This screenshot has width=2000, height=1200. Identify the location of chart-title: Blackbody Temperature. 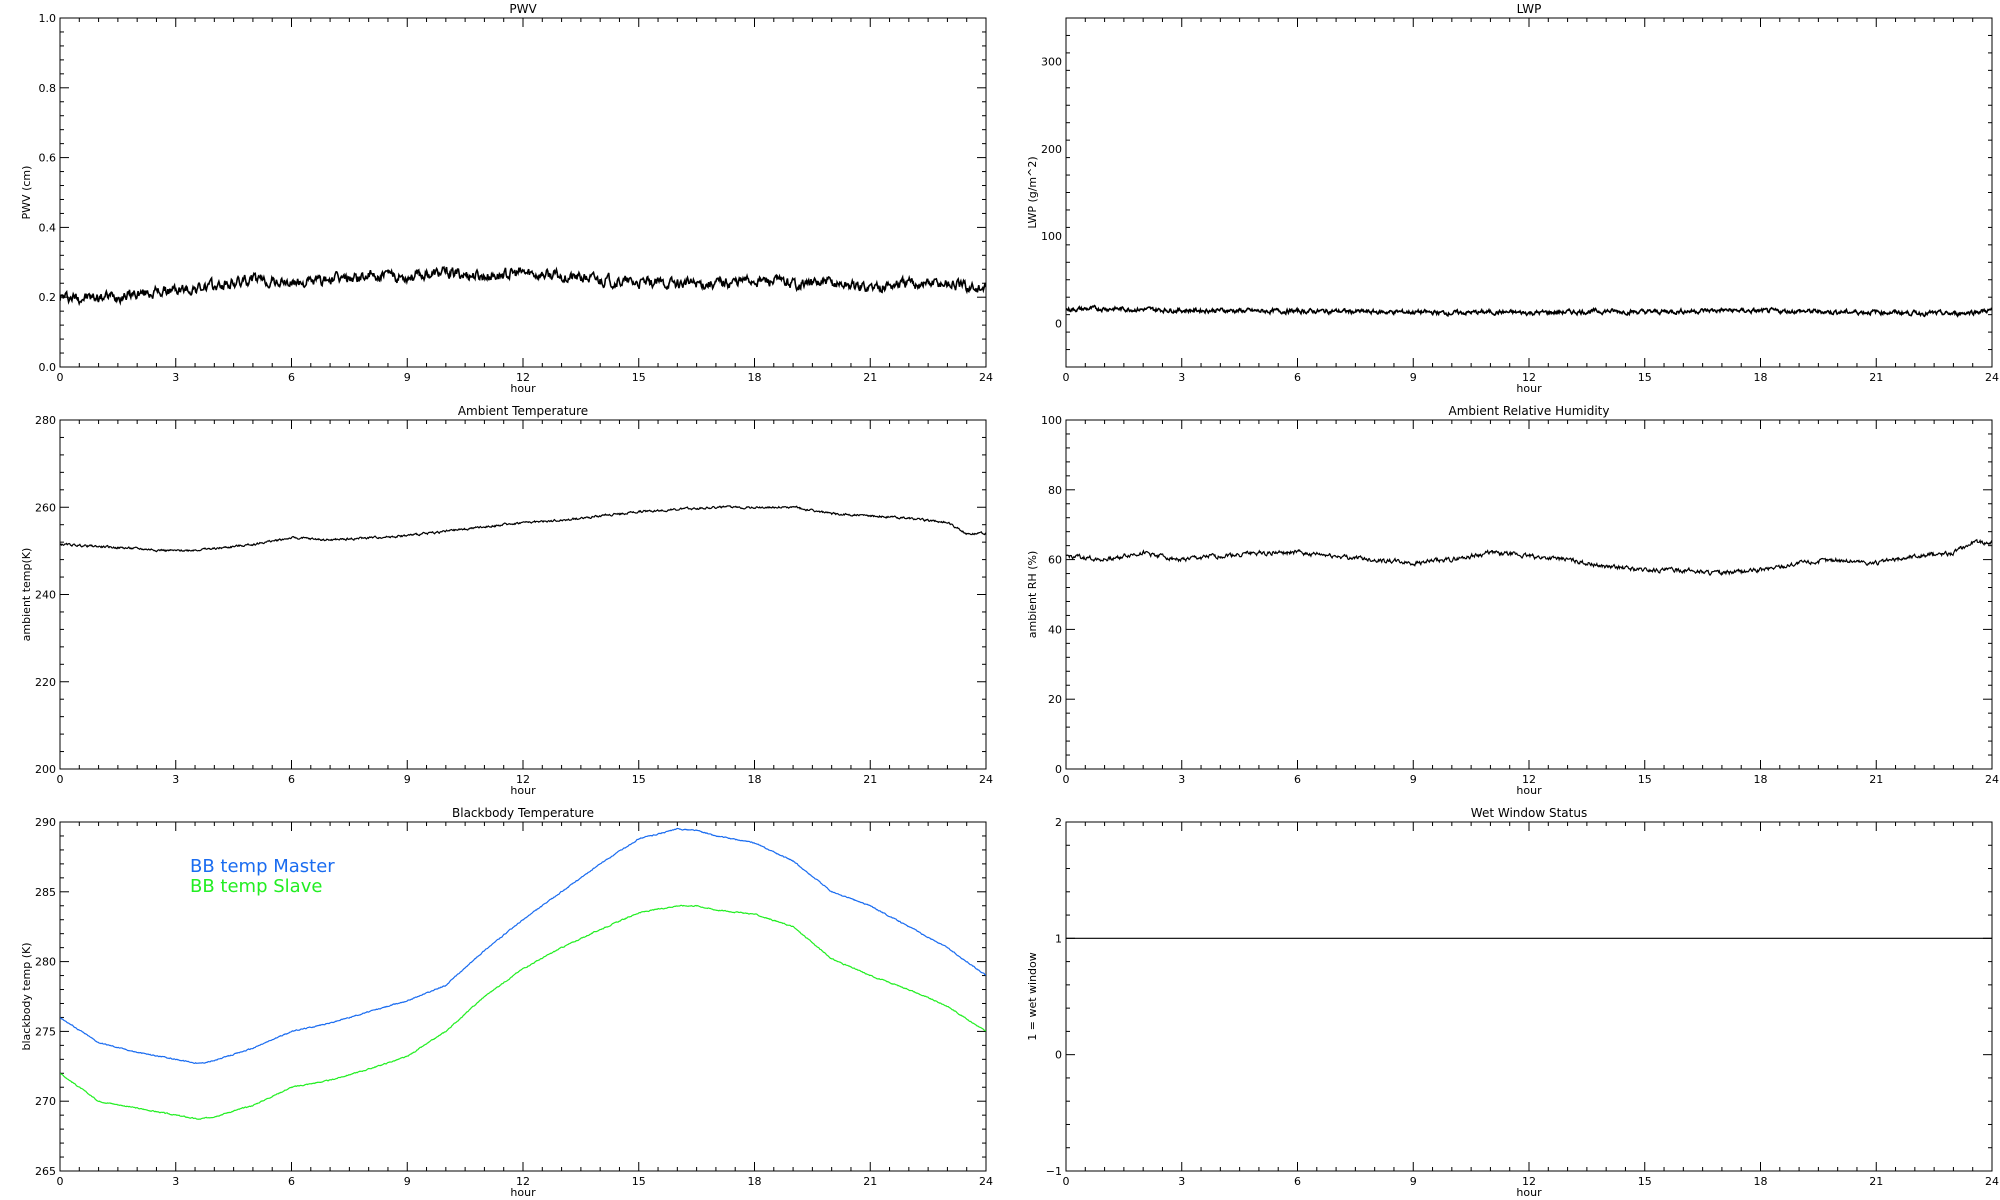
(523, 813).